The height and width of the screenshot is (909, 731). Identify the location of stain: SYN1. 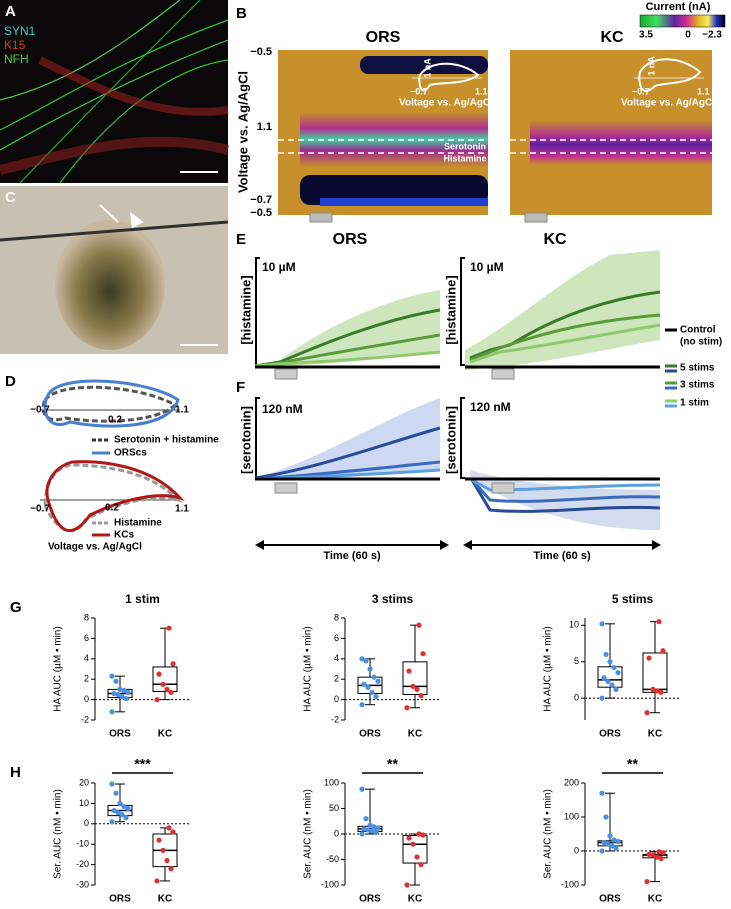
(20, 31).